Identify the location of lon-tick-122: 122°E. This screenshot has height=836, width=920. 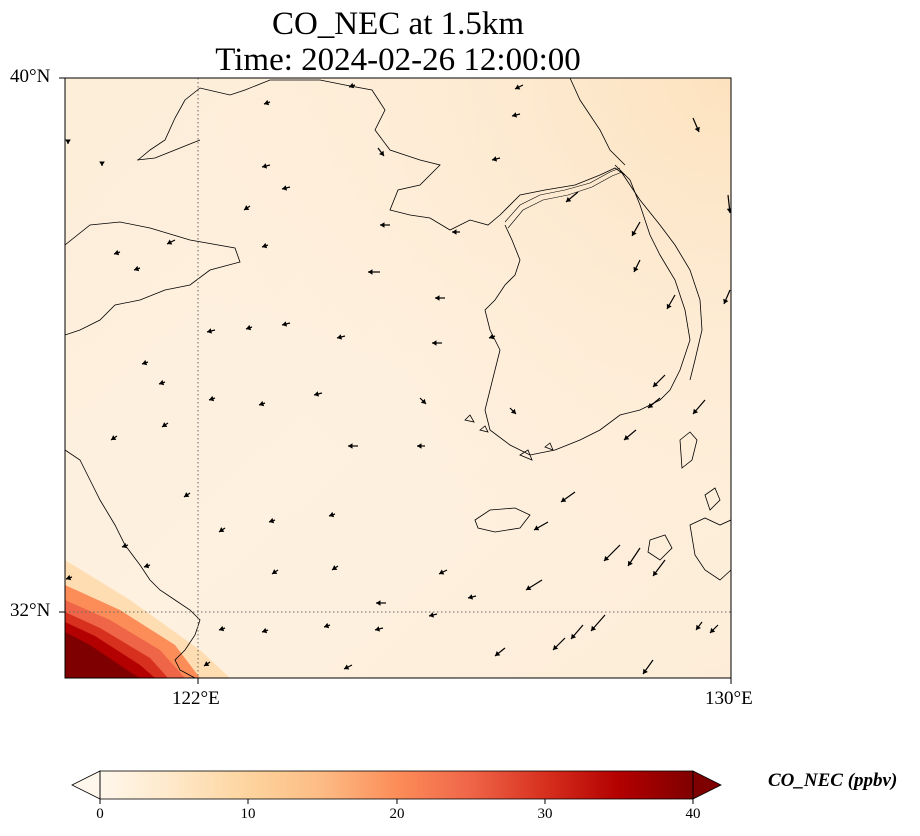
(196, 698).